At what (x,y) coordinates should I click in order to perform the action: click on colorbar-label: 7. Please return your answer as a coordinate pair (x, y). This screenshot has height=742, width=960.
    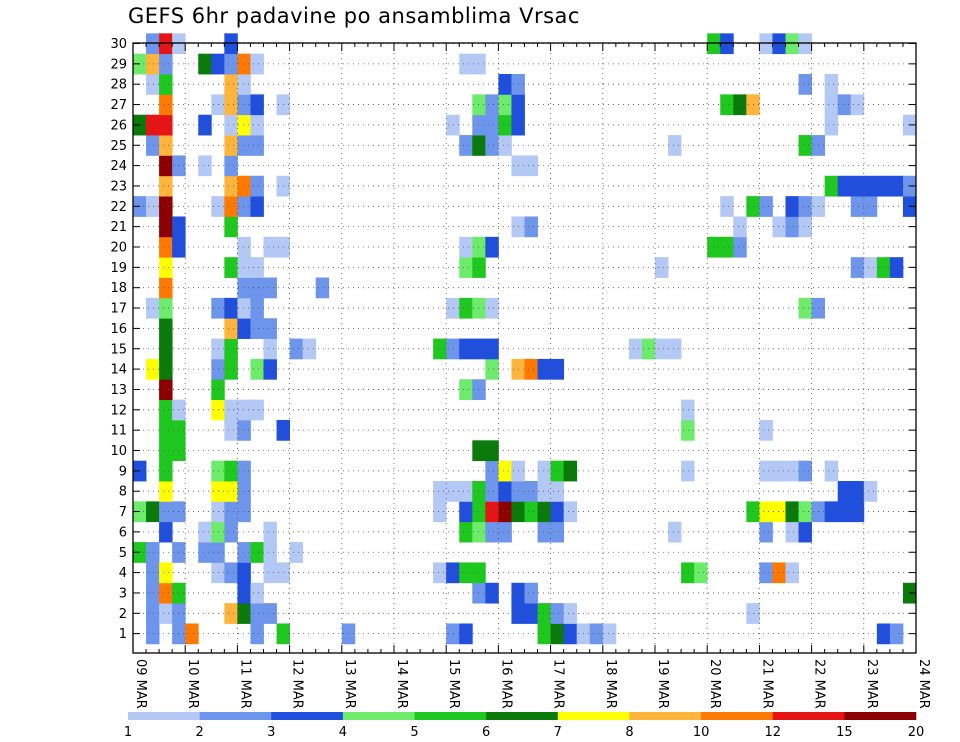
    Looking at the image, I should click on (558, 732).